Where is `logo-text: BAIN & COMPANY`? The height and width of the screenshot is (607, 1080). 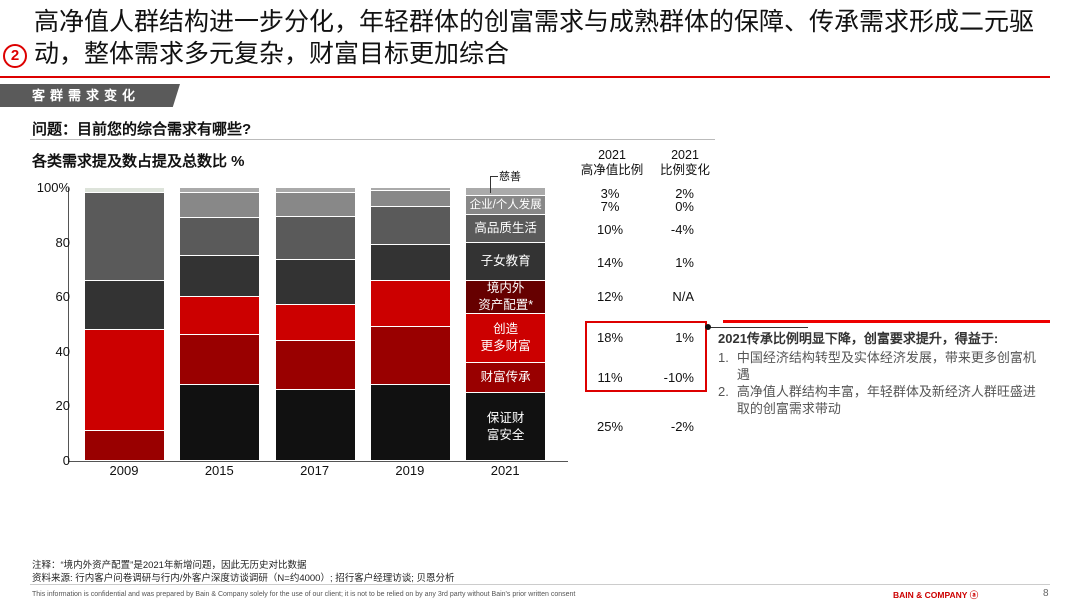 logo-text: BAIN & COMPANY is located at coordinates (930, 595).